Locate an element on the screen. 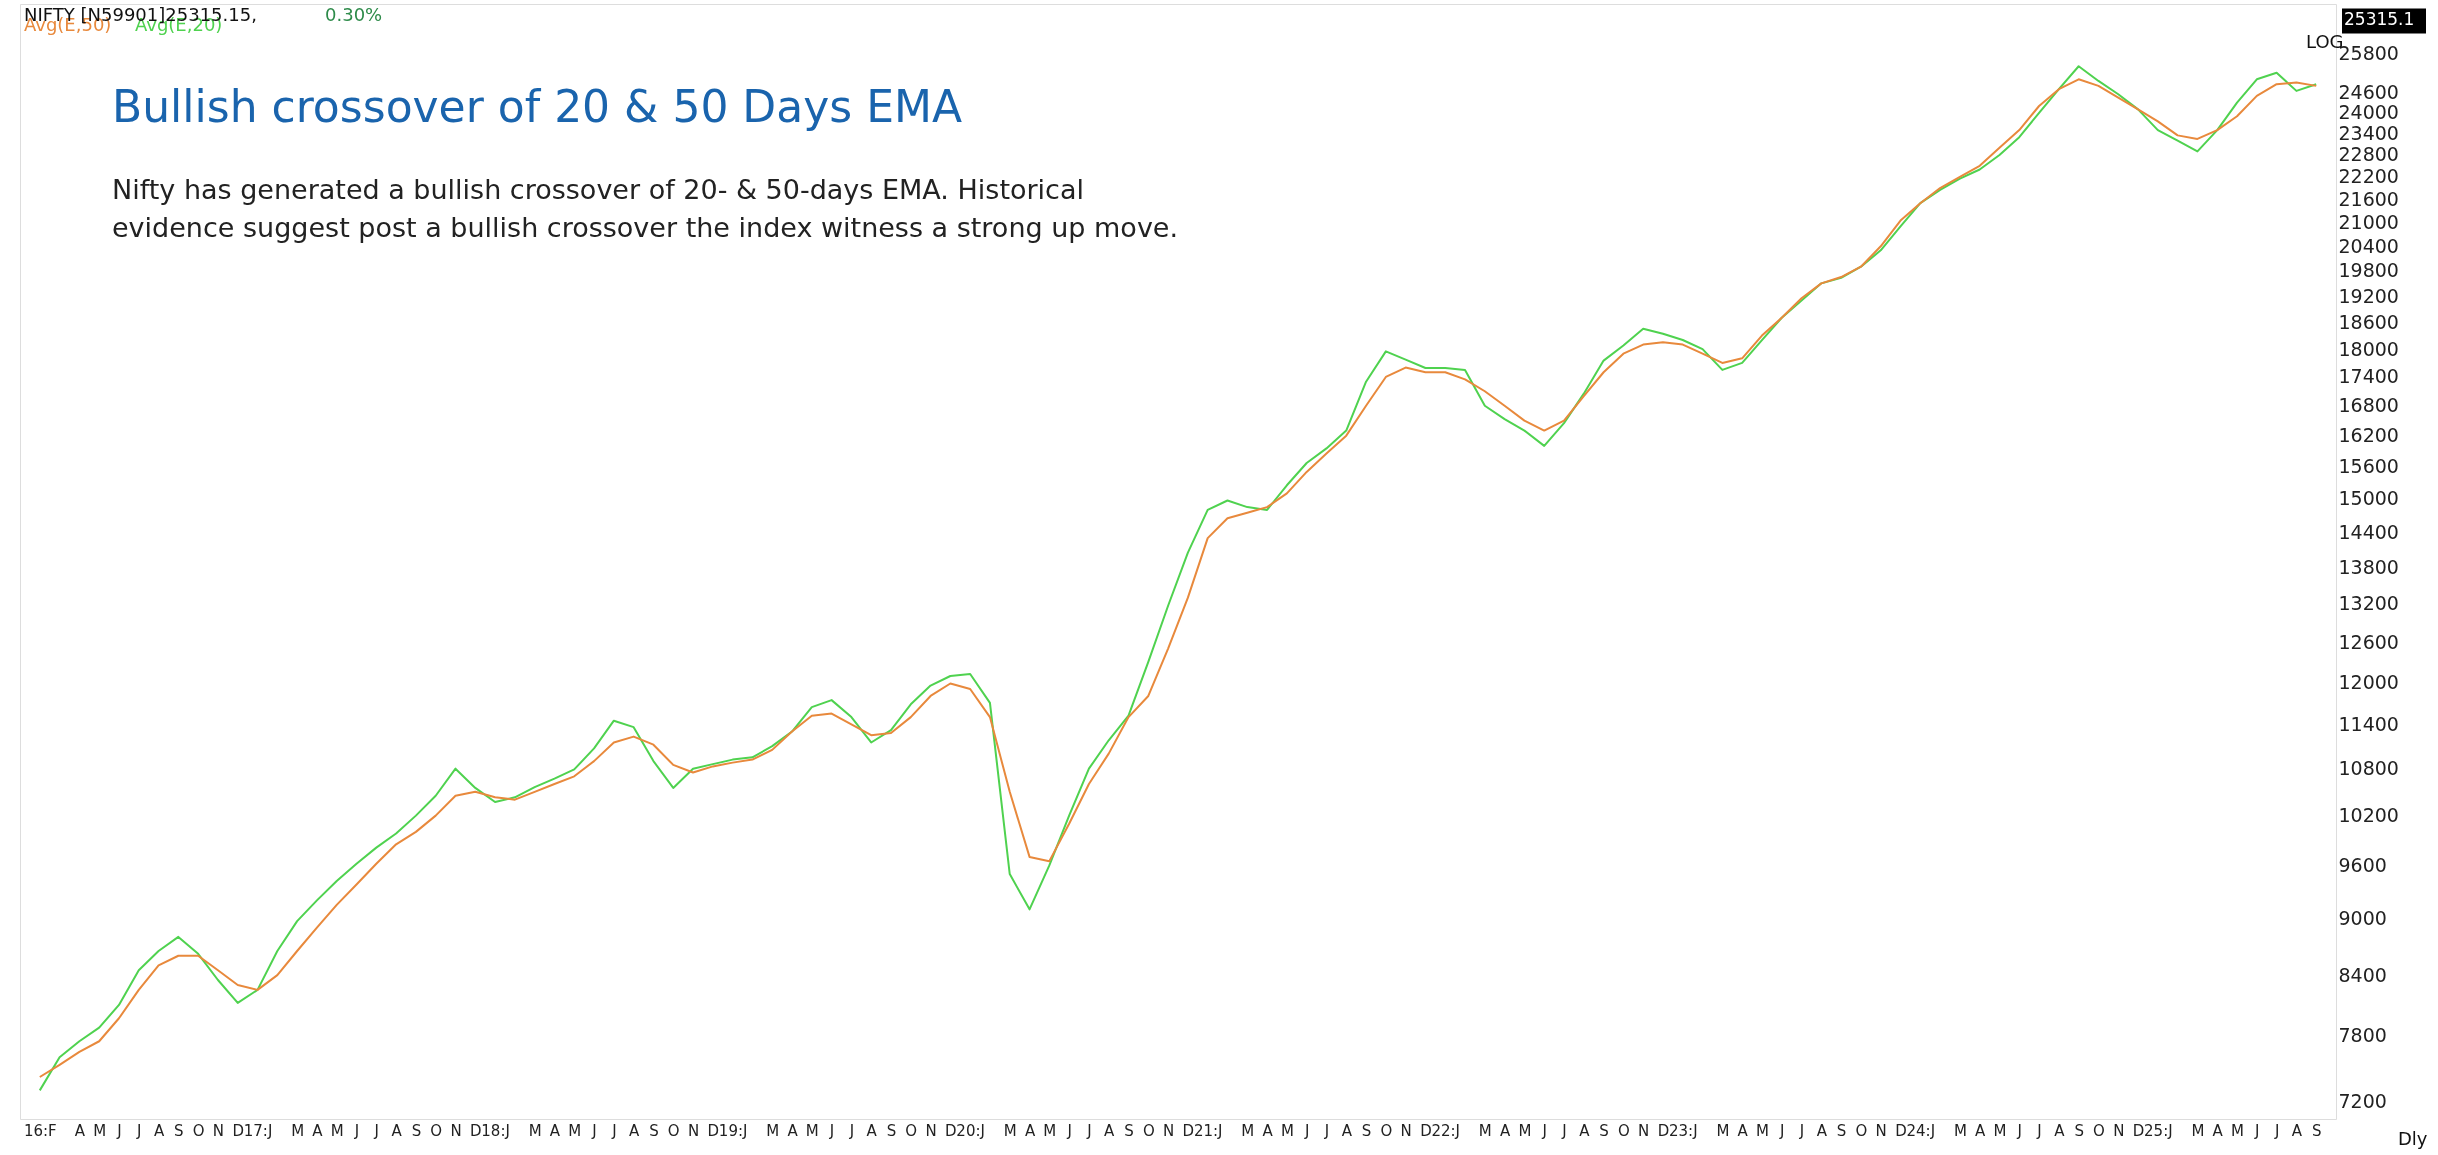 The image size is (2438, 1155). y-tick-label: 23400 is located at coordinates (2368, 133).